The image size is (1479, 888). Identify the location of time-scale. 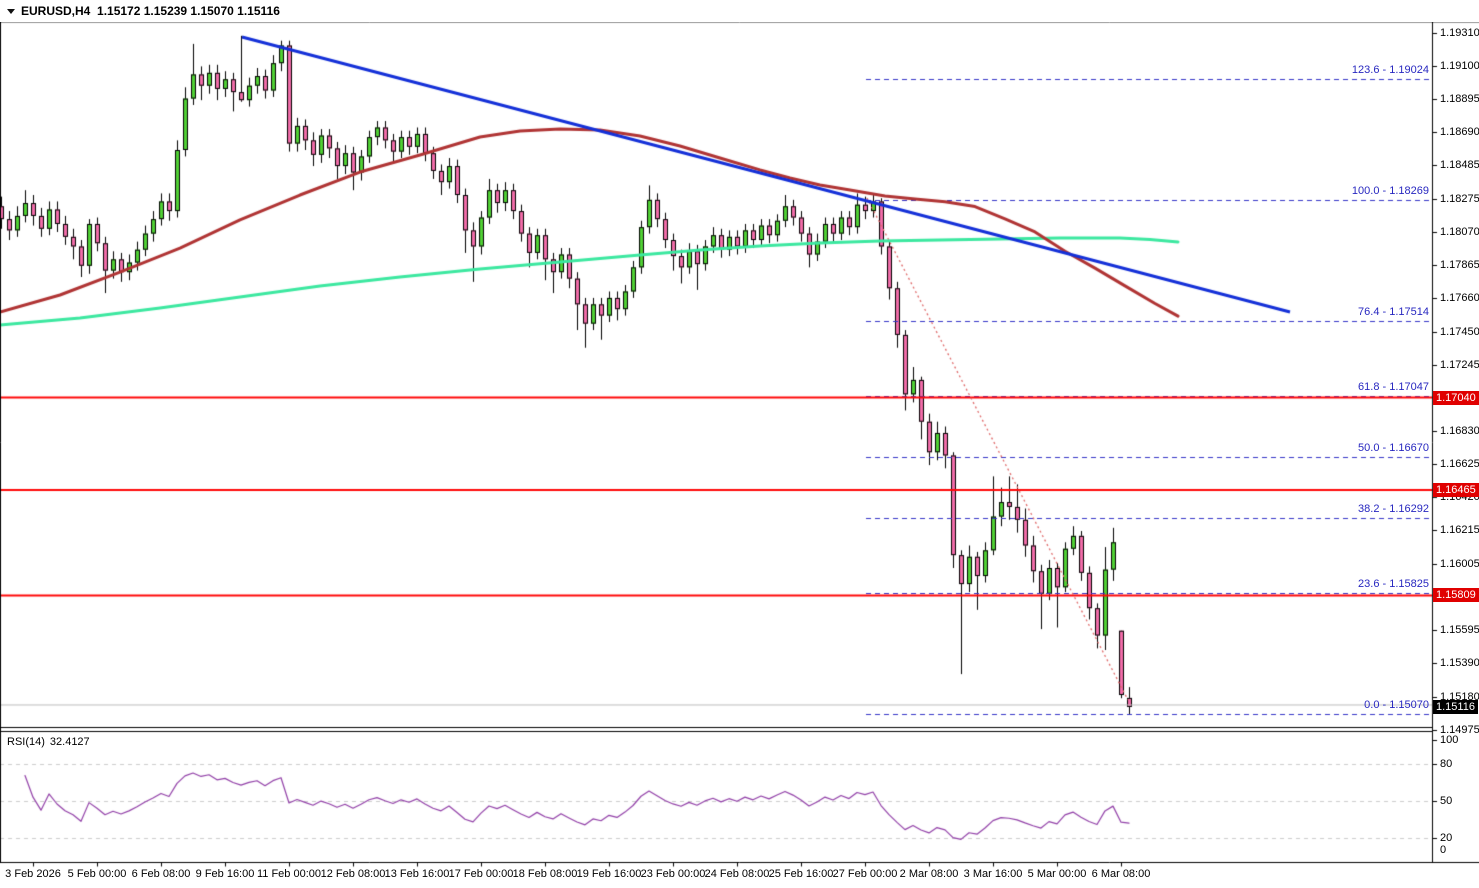
(716, 875).